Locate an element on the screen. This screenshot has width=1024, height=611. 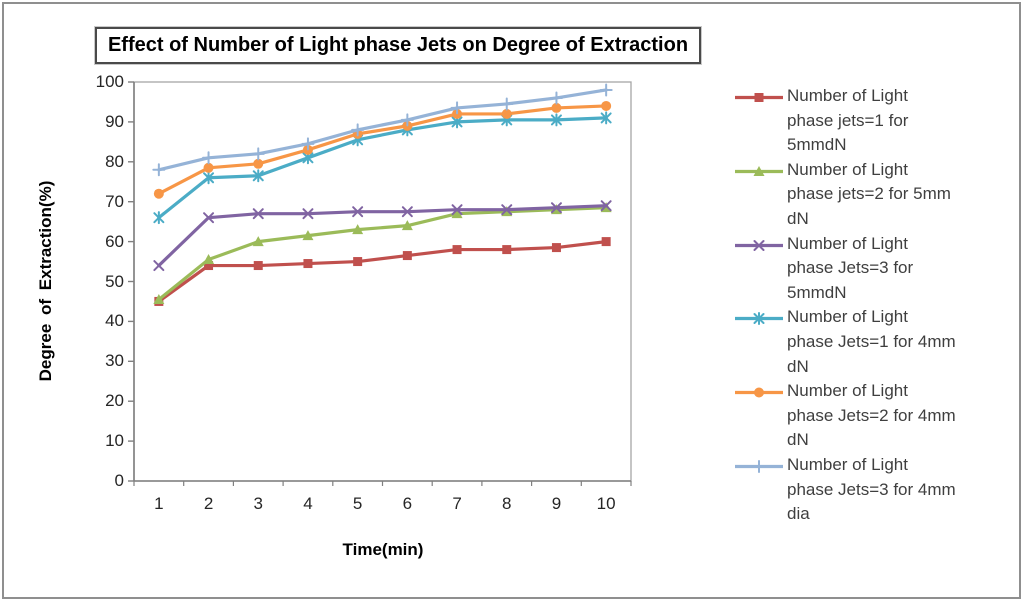
legend-label: Number of Light phase Jets=2 for 4mm dN is located at coordinates (871, 415).